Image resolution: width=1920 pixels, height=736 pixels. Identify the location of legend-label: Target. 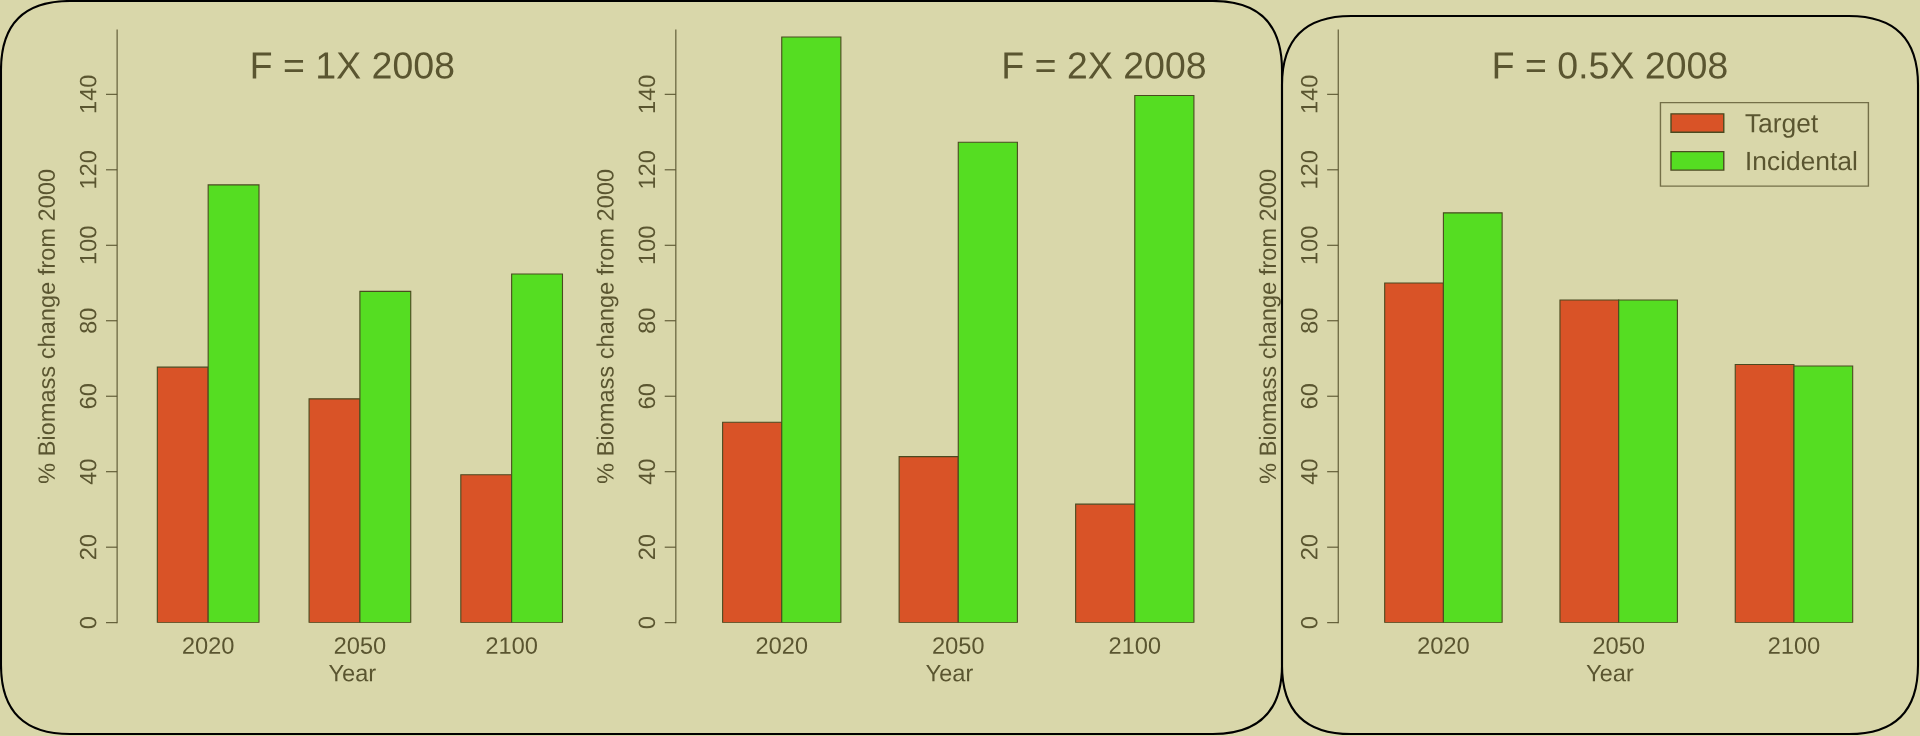
(1782, 126).